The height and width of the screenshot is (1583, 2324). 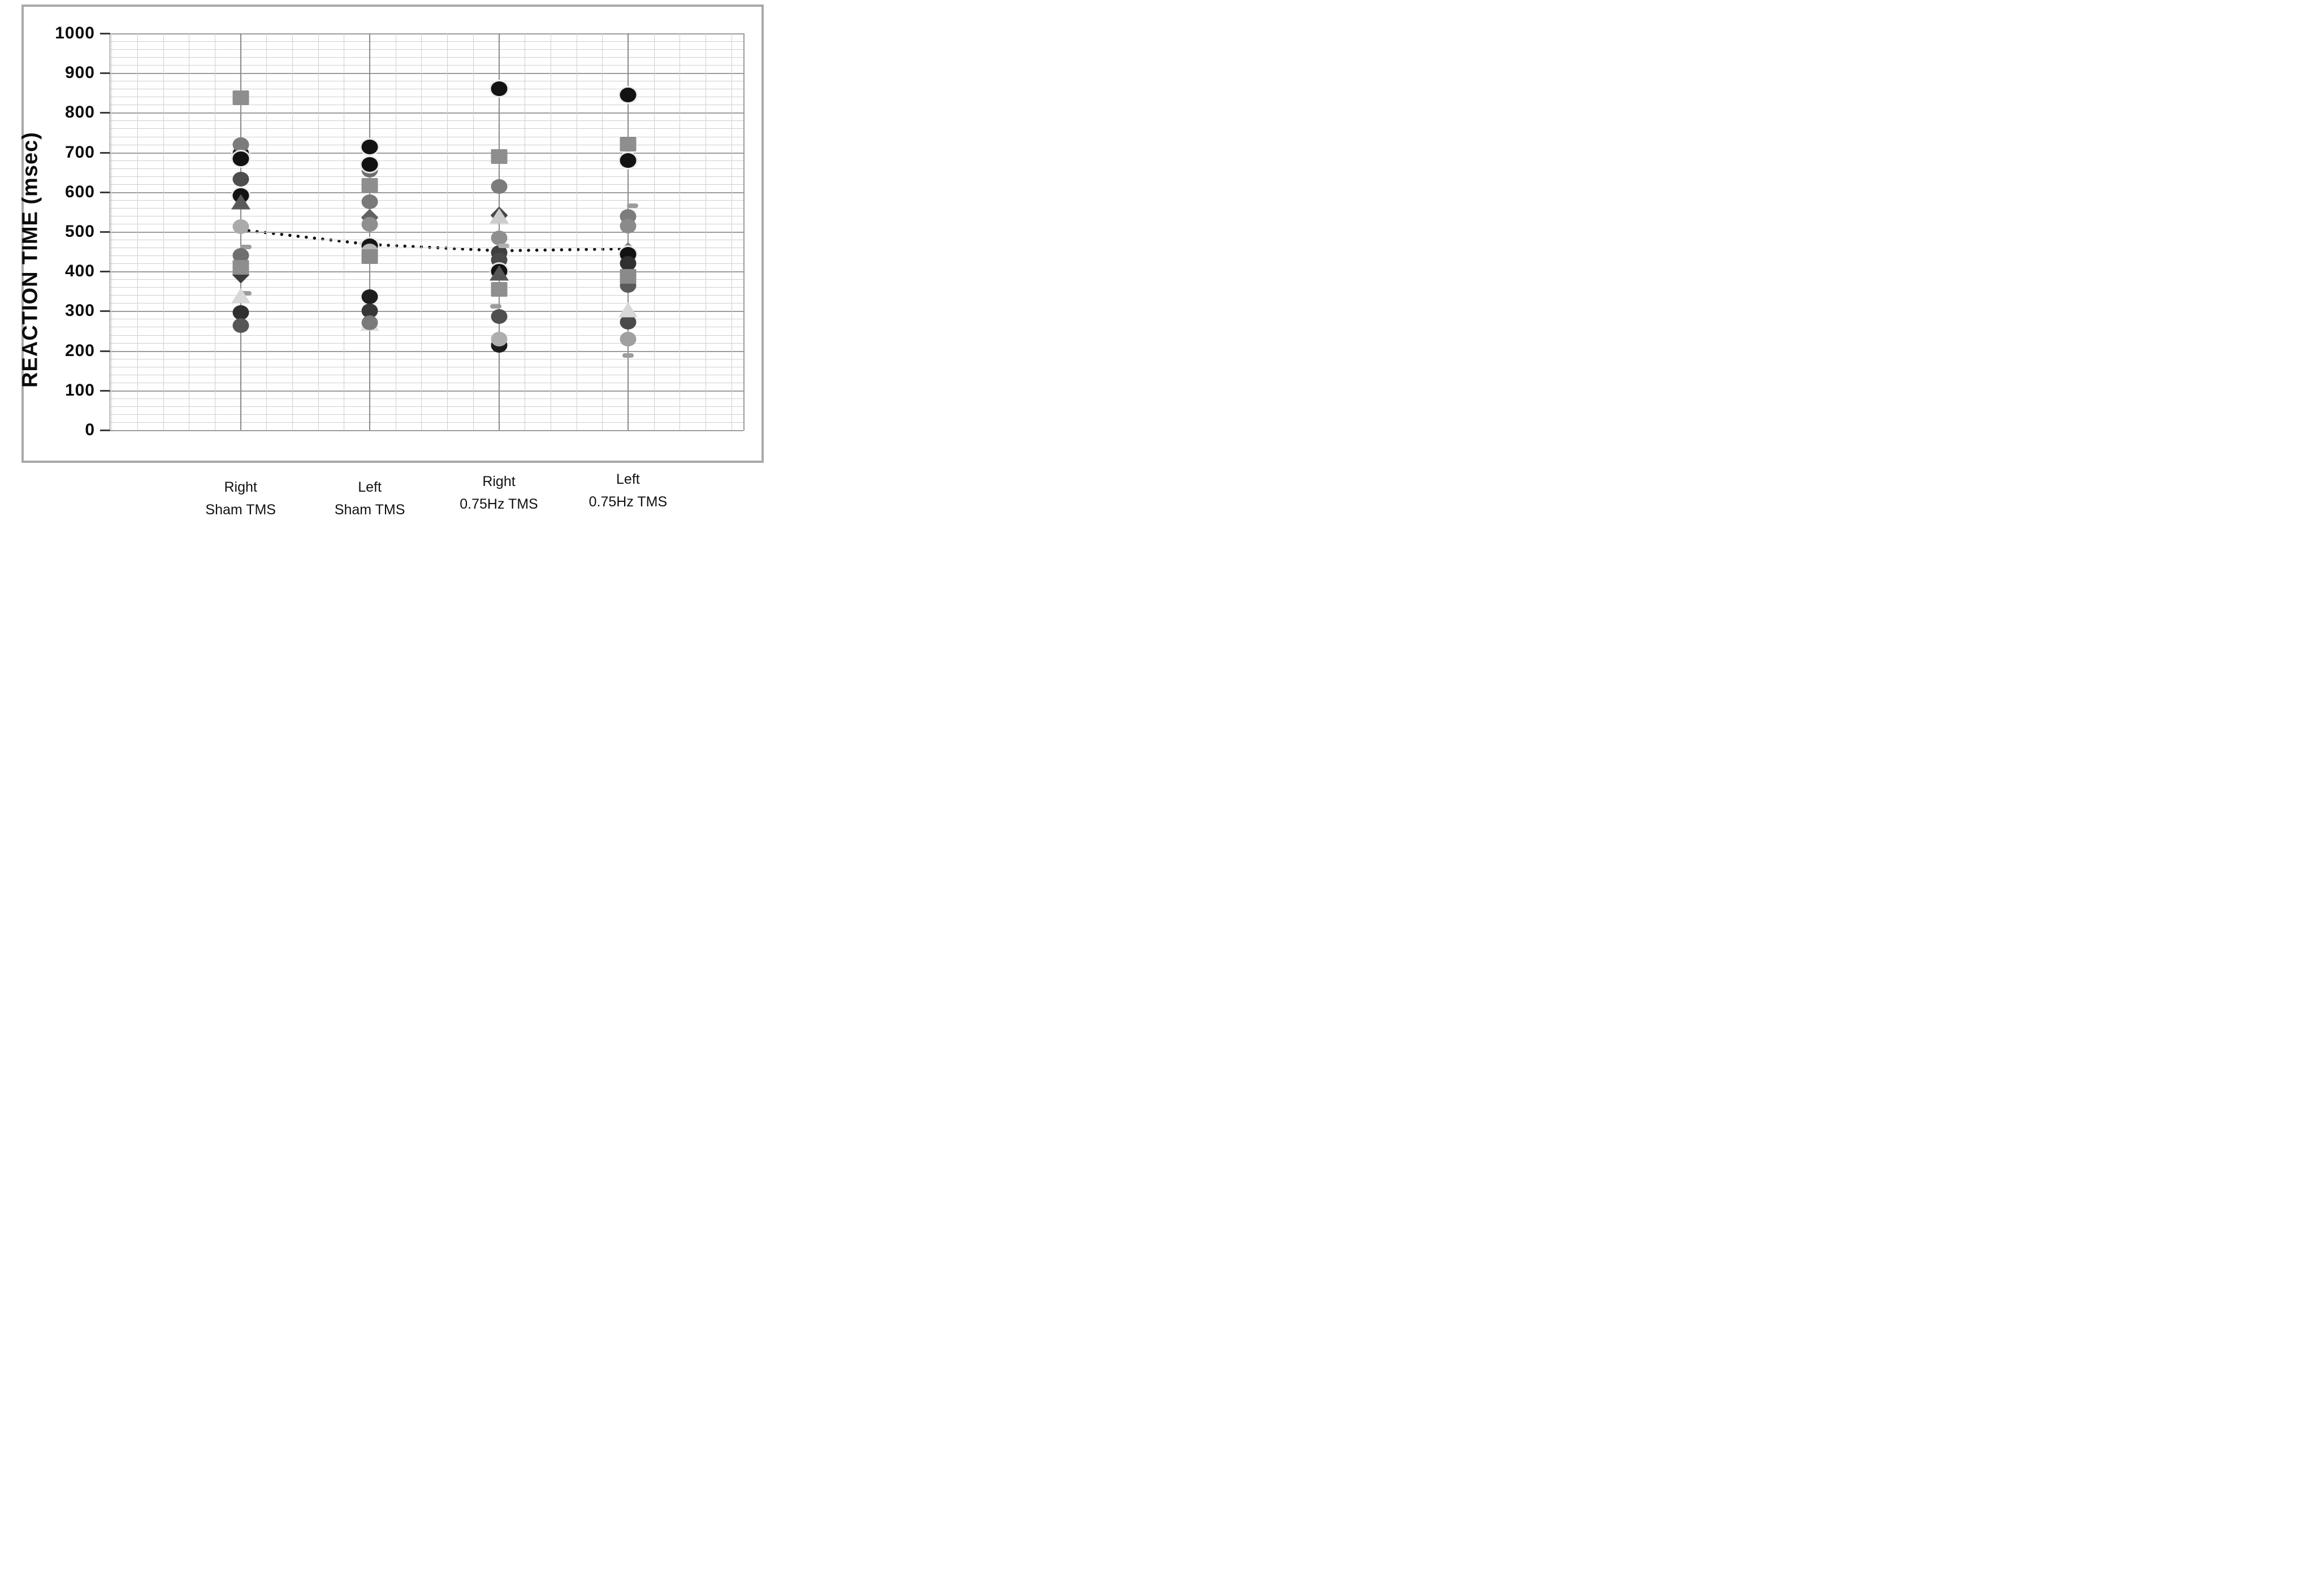 I want to click on y-tick-label: 400, so click(x=79, y=271).